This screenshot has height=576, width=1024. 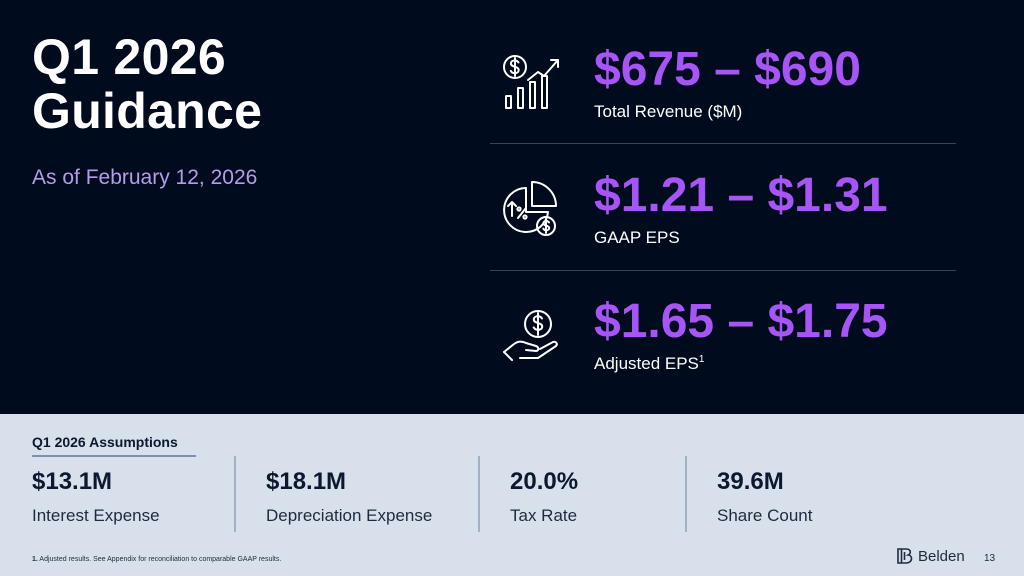 What do you see at coordinates (145, 177) in the screenshot?
I see `as-of-date: As of February 12, 2026` at bounding box center [145, 177].